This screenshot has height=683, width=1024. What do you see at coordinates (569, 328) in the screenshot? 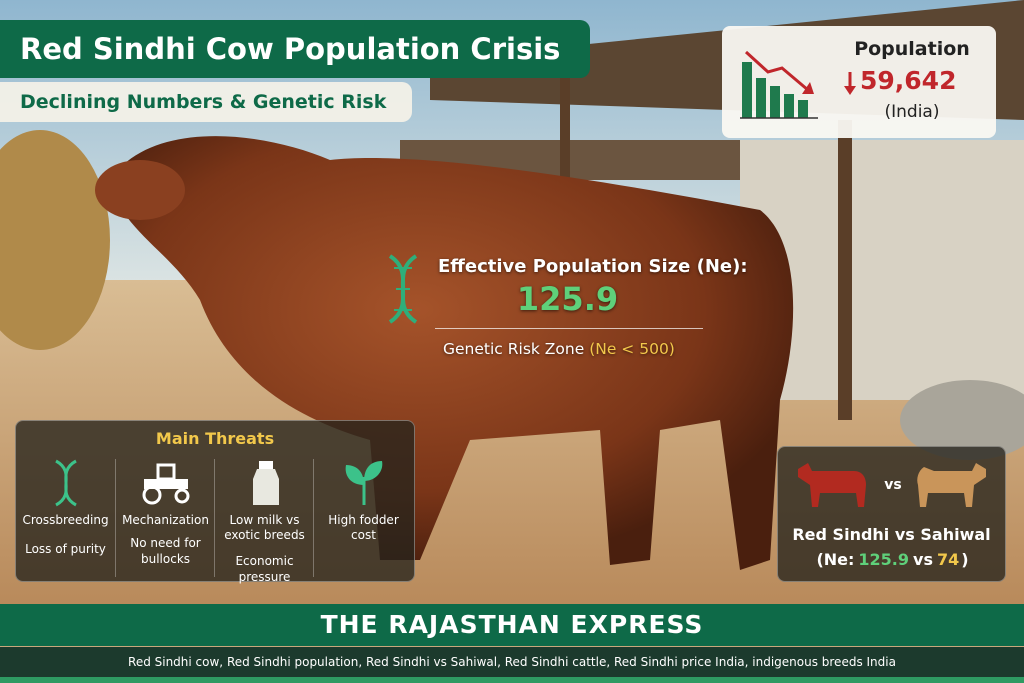
I see `divider` at bounding box center [569, 328].